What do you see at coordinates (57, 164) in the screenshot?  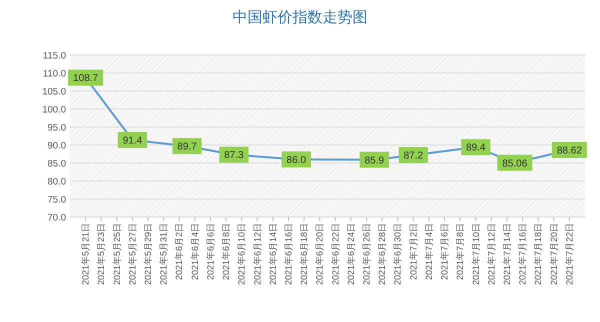 I see `y-tick-label: 85.0` at bounding box center [57, 164].